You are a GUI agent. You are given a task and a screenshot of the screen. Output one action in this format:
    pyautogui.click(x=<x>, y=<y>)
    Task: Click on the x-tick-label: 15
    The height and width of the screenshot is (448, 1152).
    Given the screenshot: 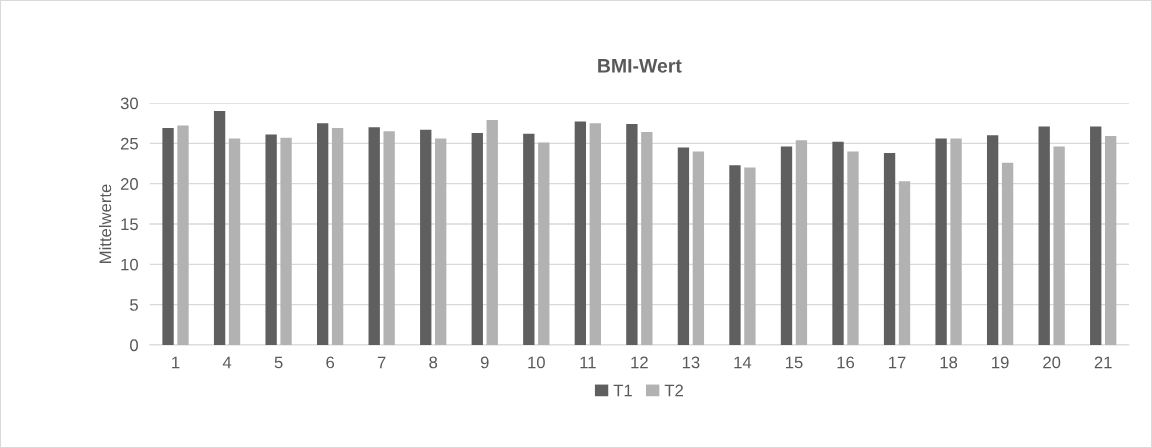 What is the action you would take?
    pyautogui.click(x=794, y=362)
    